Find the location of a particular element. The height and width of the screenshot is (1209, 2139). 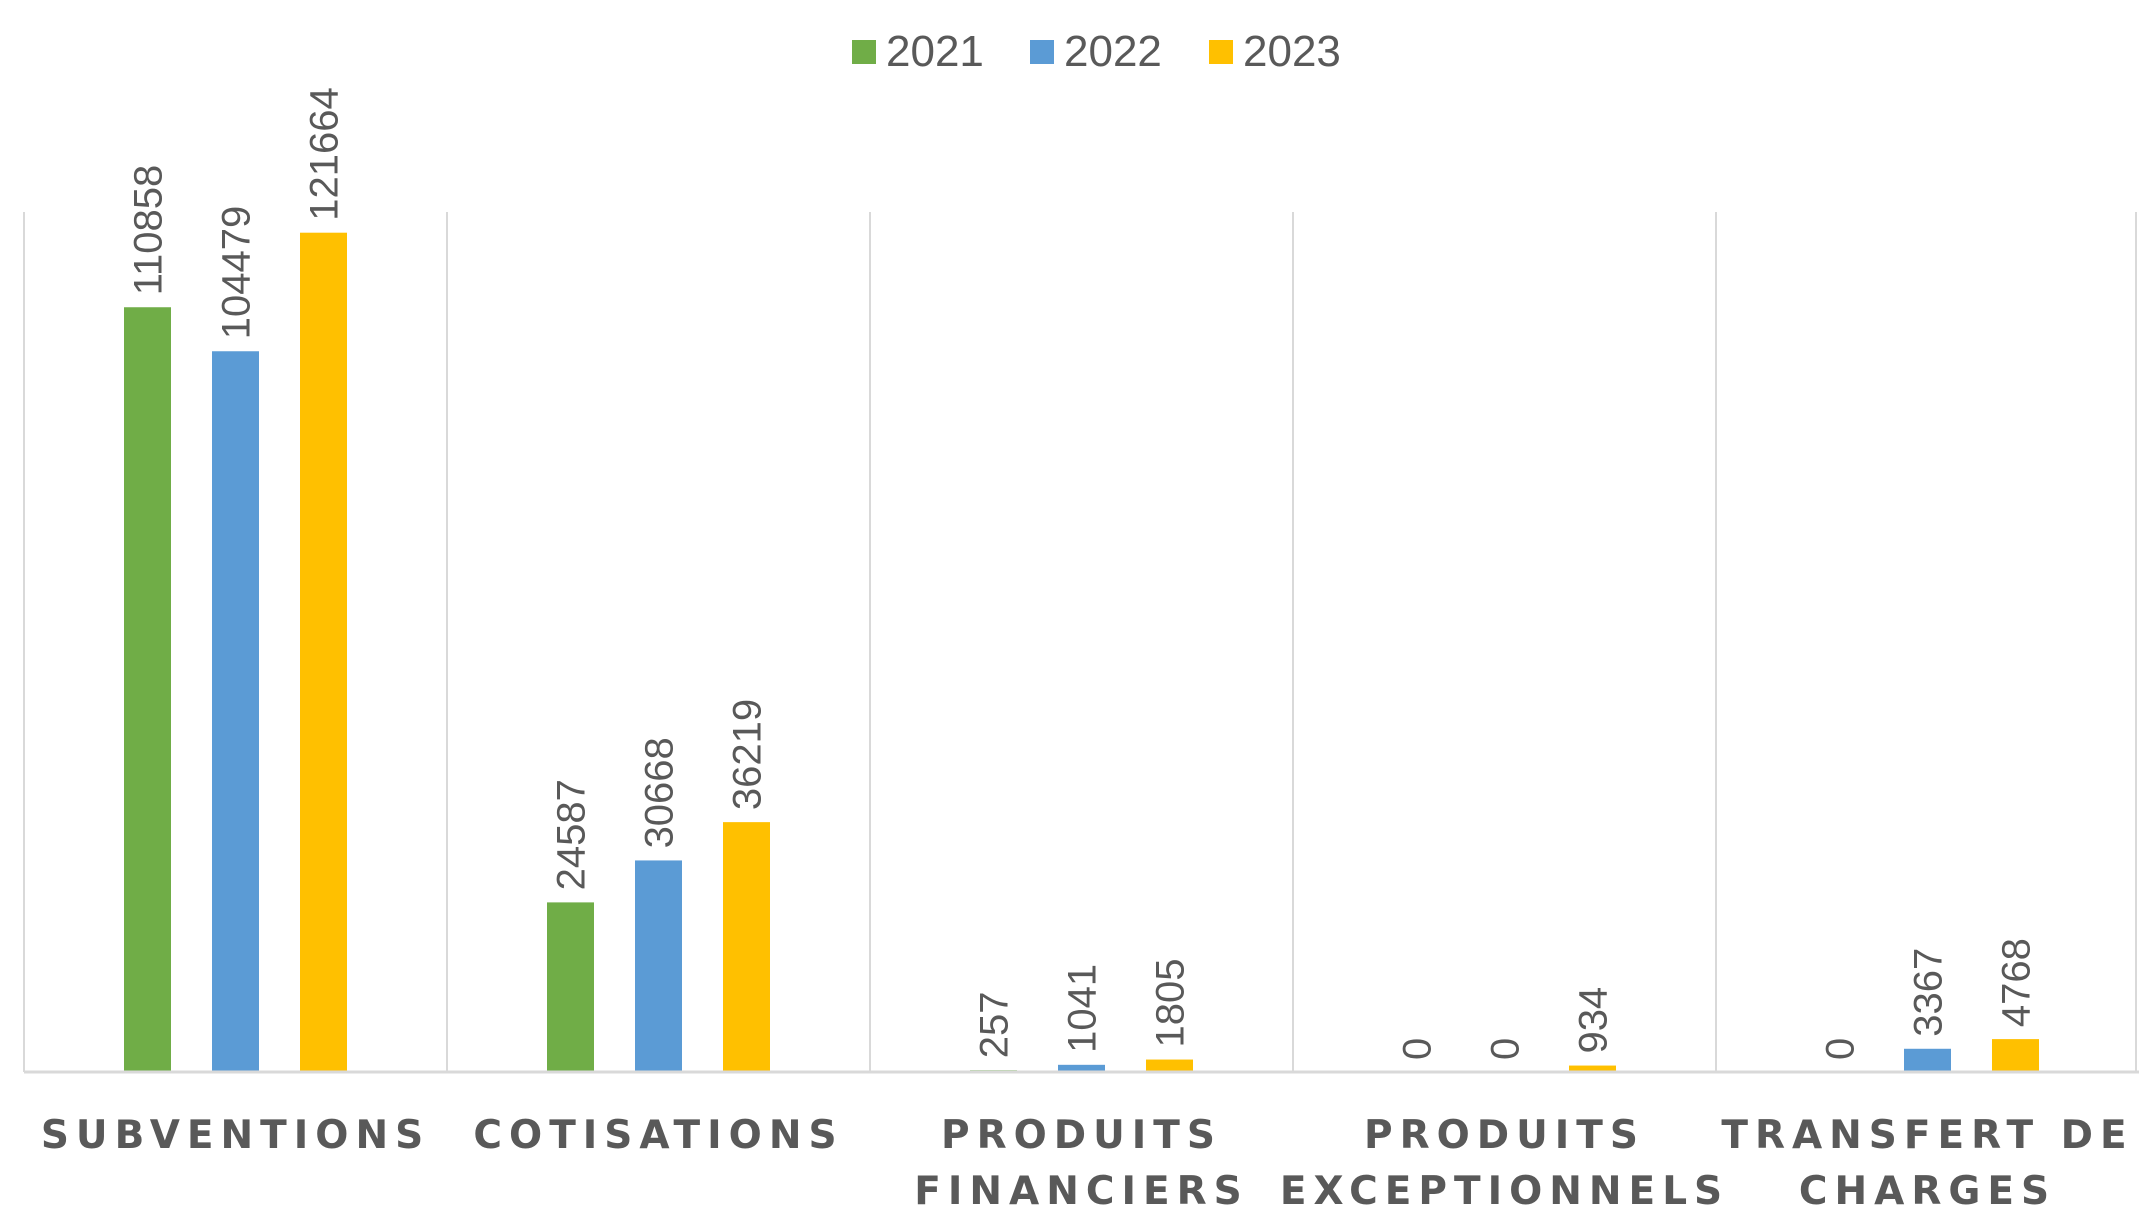

category-label-3: EXCEPTIONNELS is located at coordinates (1504, 1189).